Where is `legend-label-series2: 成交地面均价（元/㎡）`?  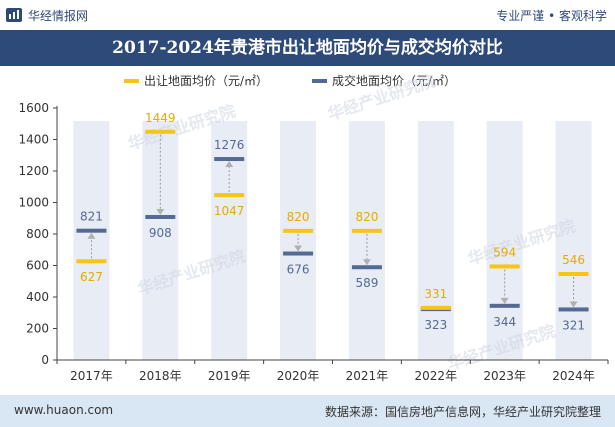
legend-label-series2: 成交地面均价（元/㎡） is located at coordinates (394, 81).